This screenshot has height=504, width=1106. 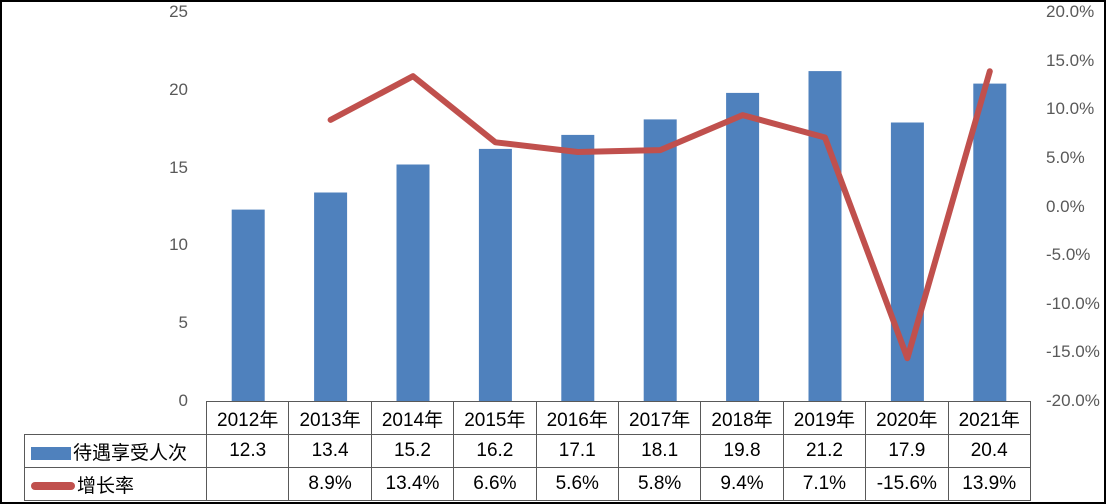 I want to click on table-value-cell: -15.6%, so click(x=907, y=484).